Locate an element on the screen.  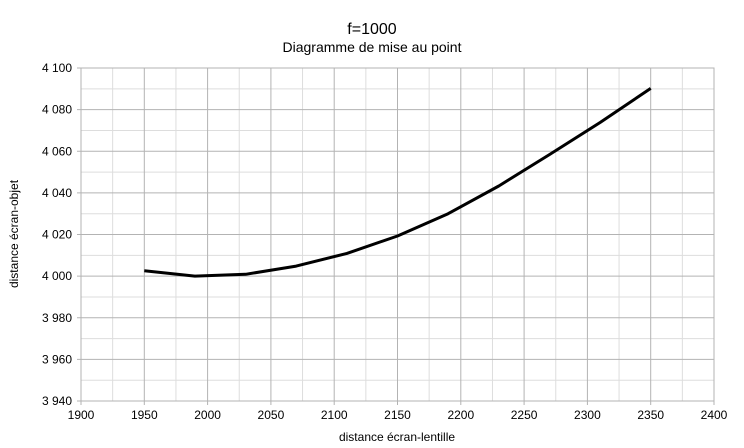
y-tick-label: 4 100 is located at coordinates (57, 68).